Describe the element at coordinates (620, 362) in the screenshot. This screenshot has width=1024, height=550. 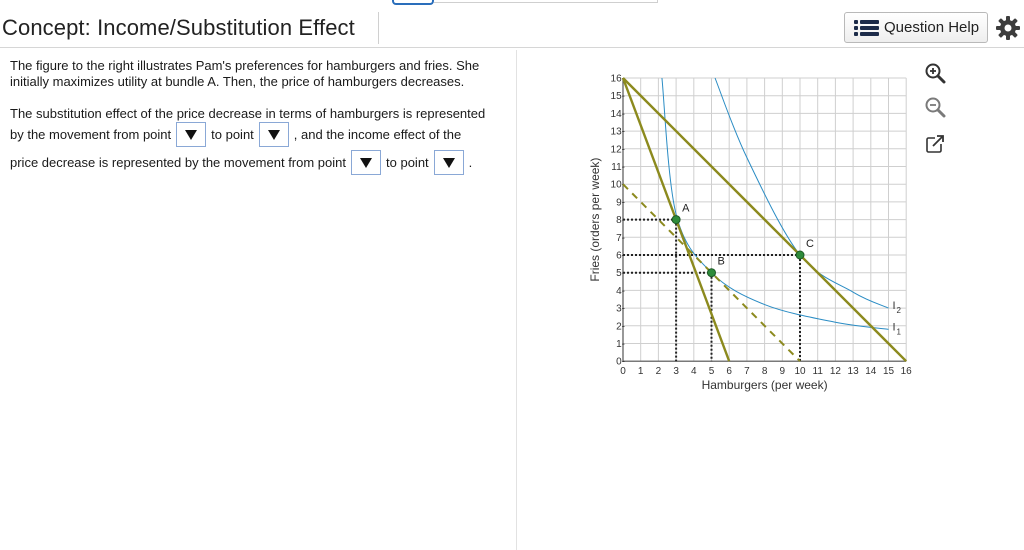
I see `y-tick-label: 0-` at that location.